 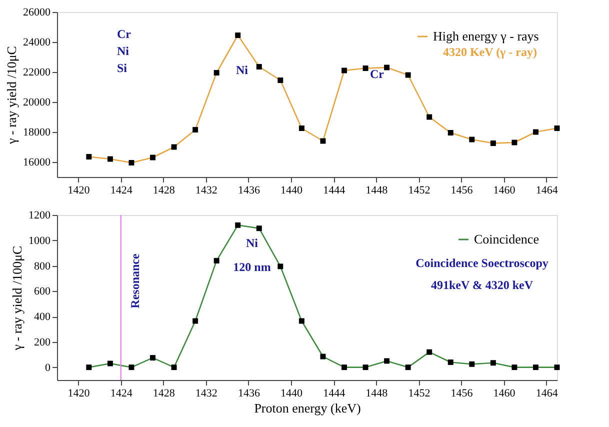 What do you see at coordinates (307, 408) in the screenshot?
I see `x-axis-title: Proton energy (keV)` at bounding box center [307, 408].